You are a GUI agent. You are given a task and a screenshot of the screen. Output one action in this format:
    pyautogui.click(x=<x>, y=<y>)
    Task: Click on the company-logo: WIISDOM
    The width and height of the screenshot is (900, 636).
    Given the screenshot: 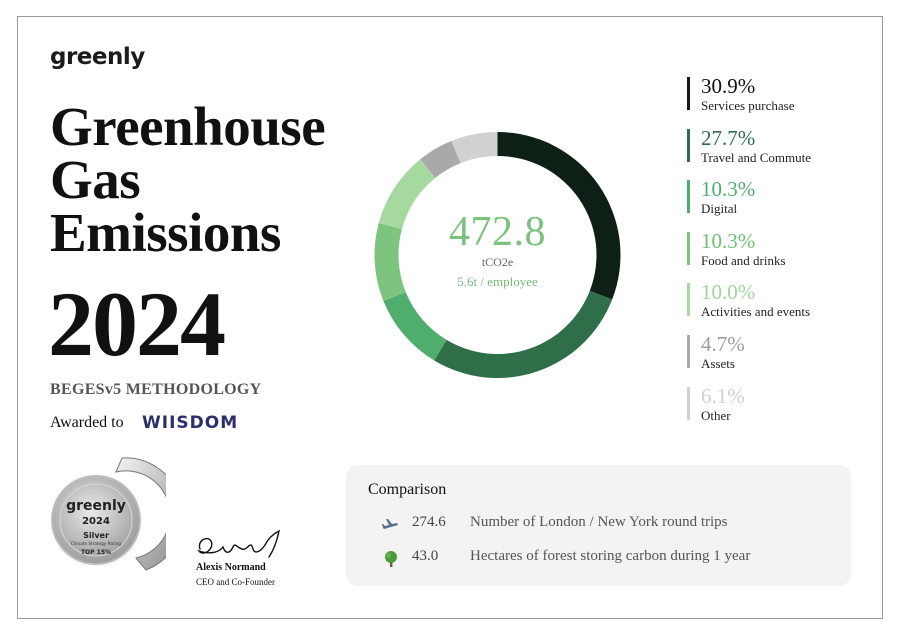 What is the action you would take?
    pyautogui.click(x=190, y=423)
    